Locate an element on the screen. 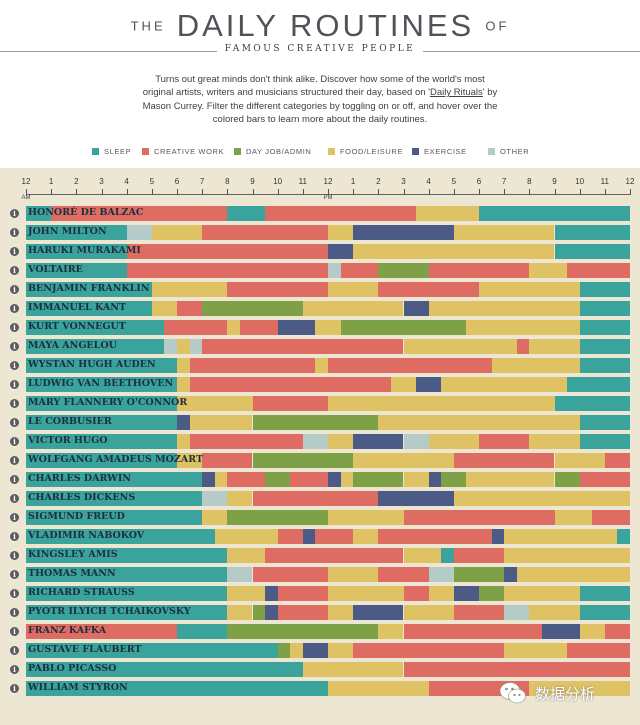 The image size is (640, 725). legend-item-exercise: EXERCISE is located at coordinates (439, 151).